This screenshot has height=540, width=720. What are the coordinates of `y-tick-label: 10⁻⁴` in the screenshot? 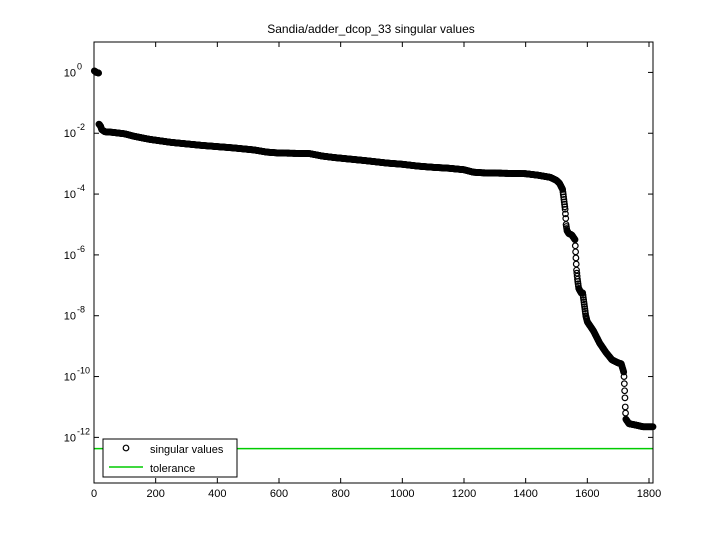 It's located at (74, 192).